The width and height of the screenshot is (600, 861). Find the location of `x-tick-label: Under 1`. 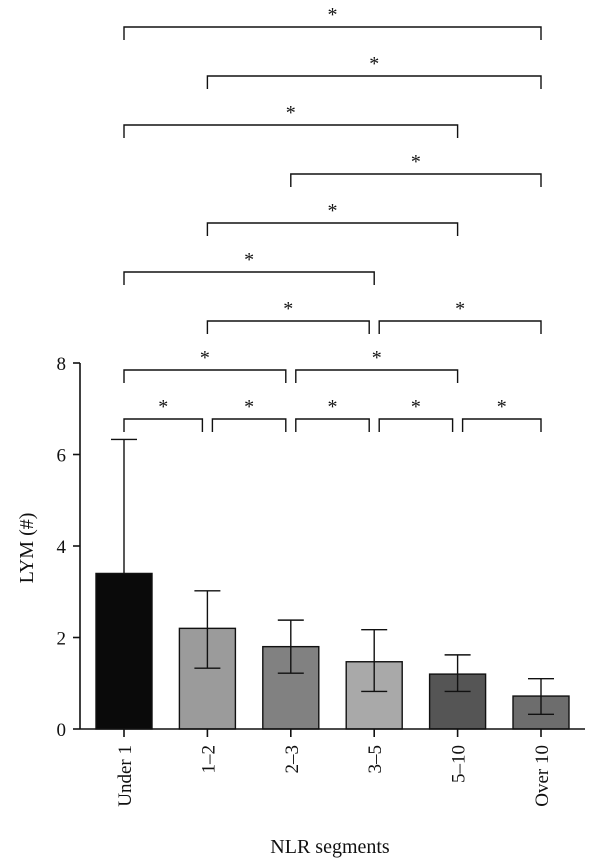

x-tick-label: Under 1 is located at coordinates (125, 776).